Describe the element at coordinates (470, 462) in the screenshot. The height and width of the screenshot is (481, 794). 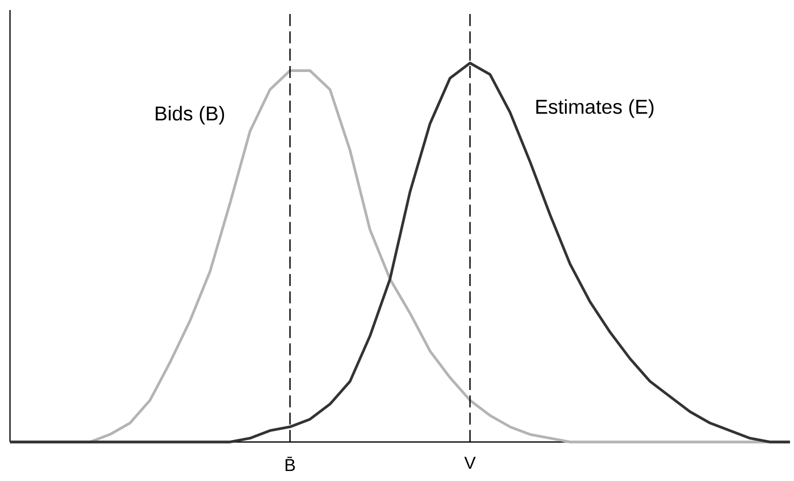
I see `text: V` at that location.